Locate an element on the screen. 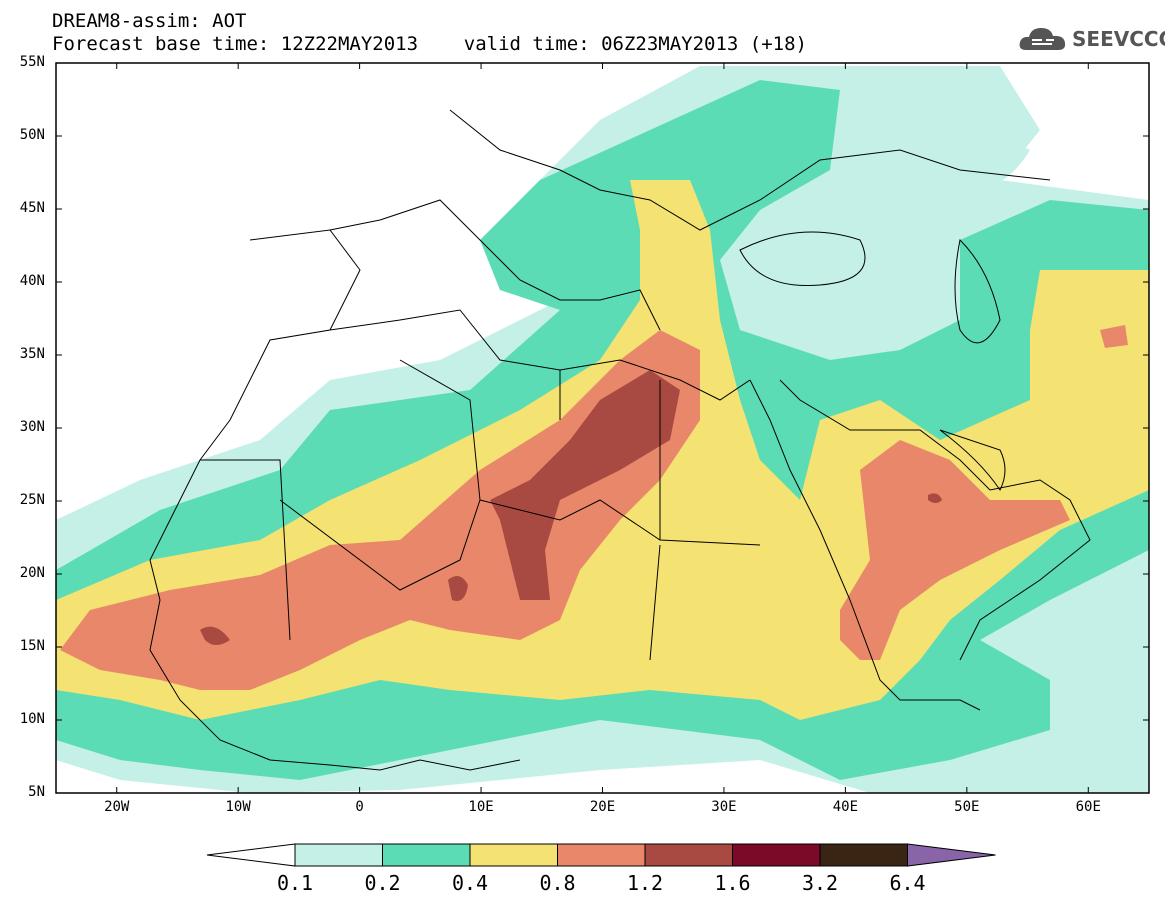  lat-label: 10N is located at coordinates (32, 719).